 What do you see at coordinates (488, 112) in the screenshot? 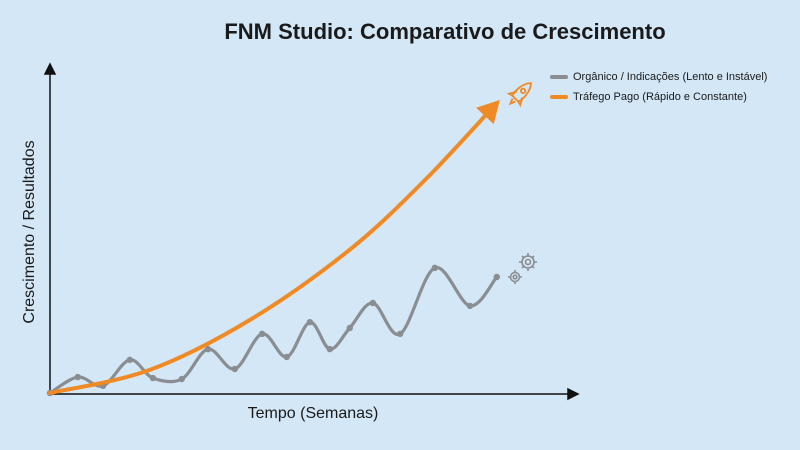
I see `arrow-head` at bounding box center [488, 112].